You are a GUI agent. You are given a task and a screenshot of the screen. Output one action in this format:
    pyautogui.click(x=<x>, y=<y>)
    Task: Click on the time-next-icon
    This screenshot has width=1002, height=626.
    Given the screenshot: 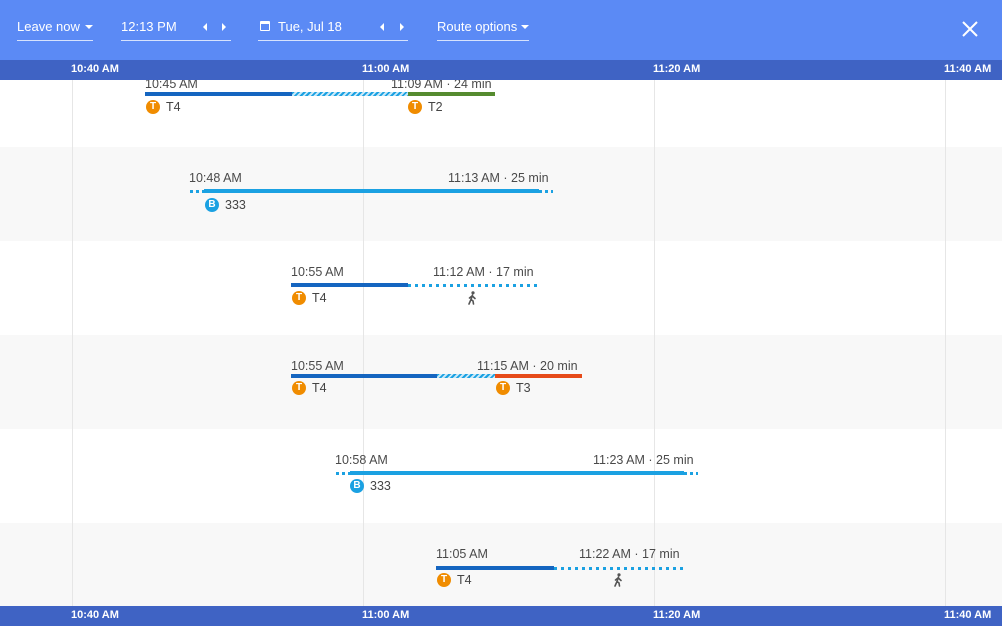 What is the action you would take?
    pyautogui.click(x=224, y=27)
    